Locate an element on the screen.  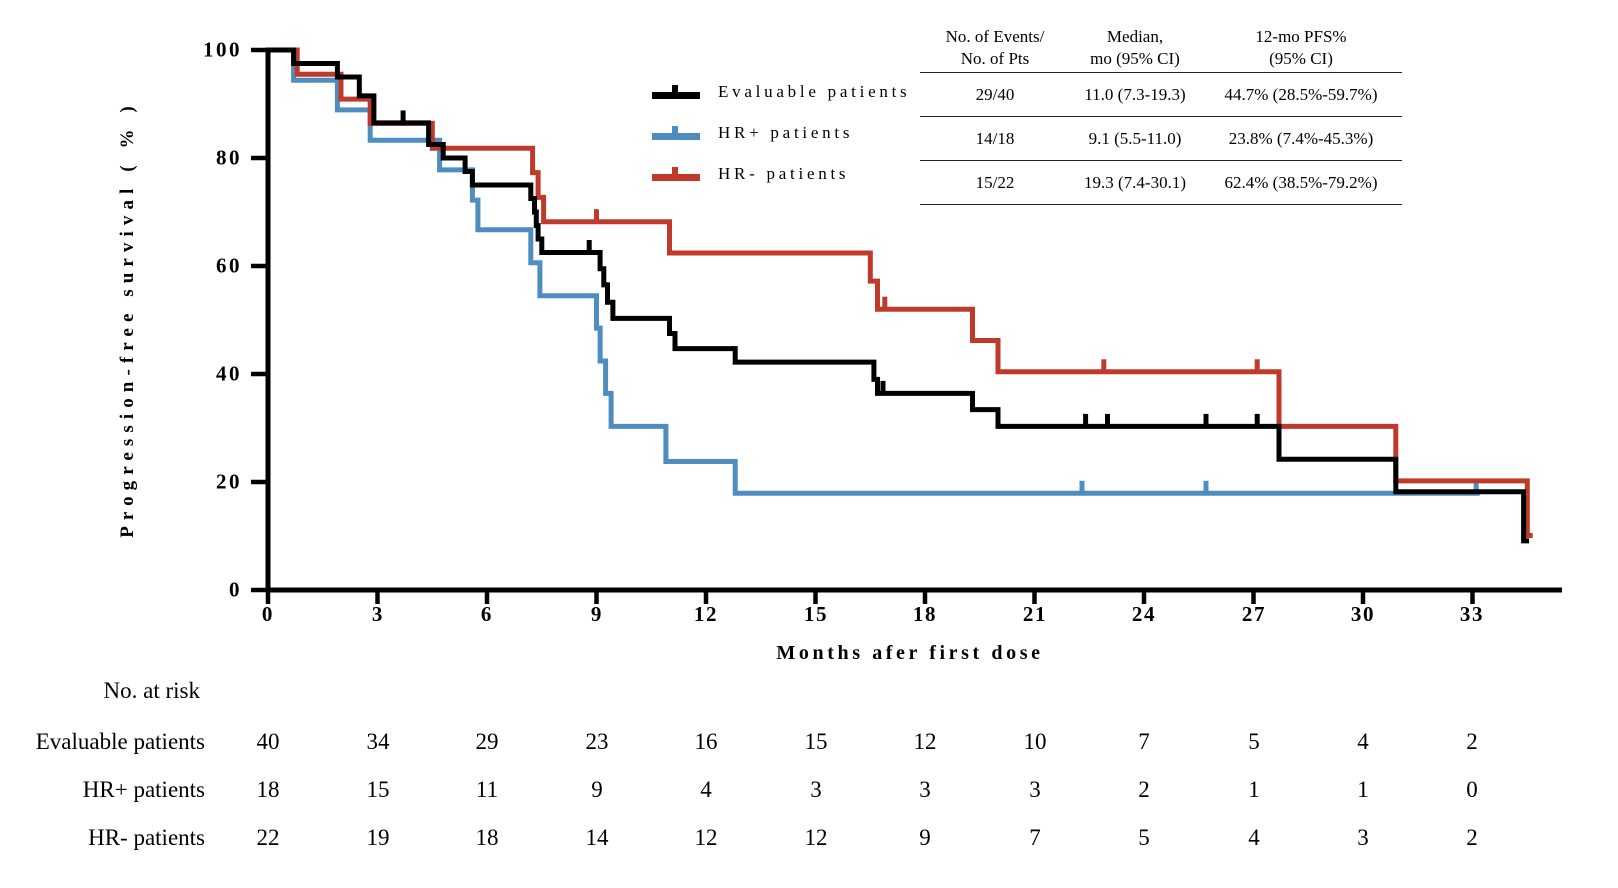
x-axis-label: Months afer first dose is located at coordinates (910, 653).